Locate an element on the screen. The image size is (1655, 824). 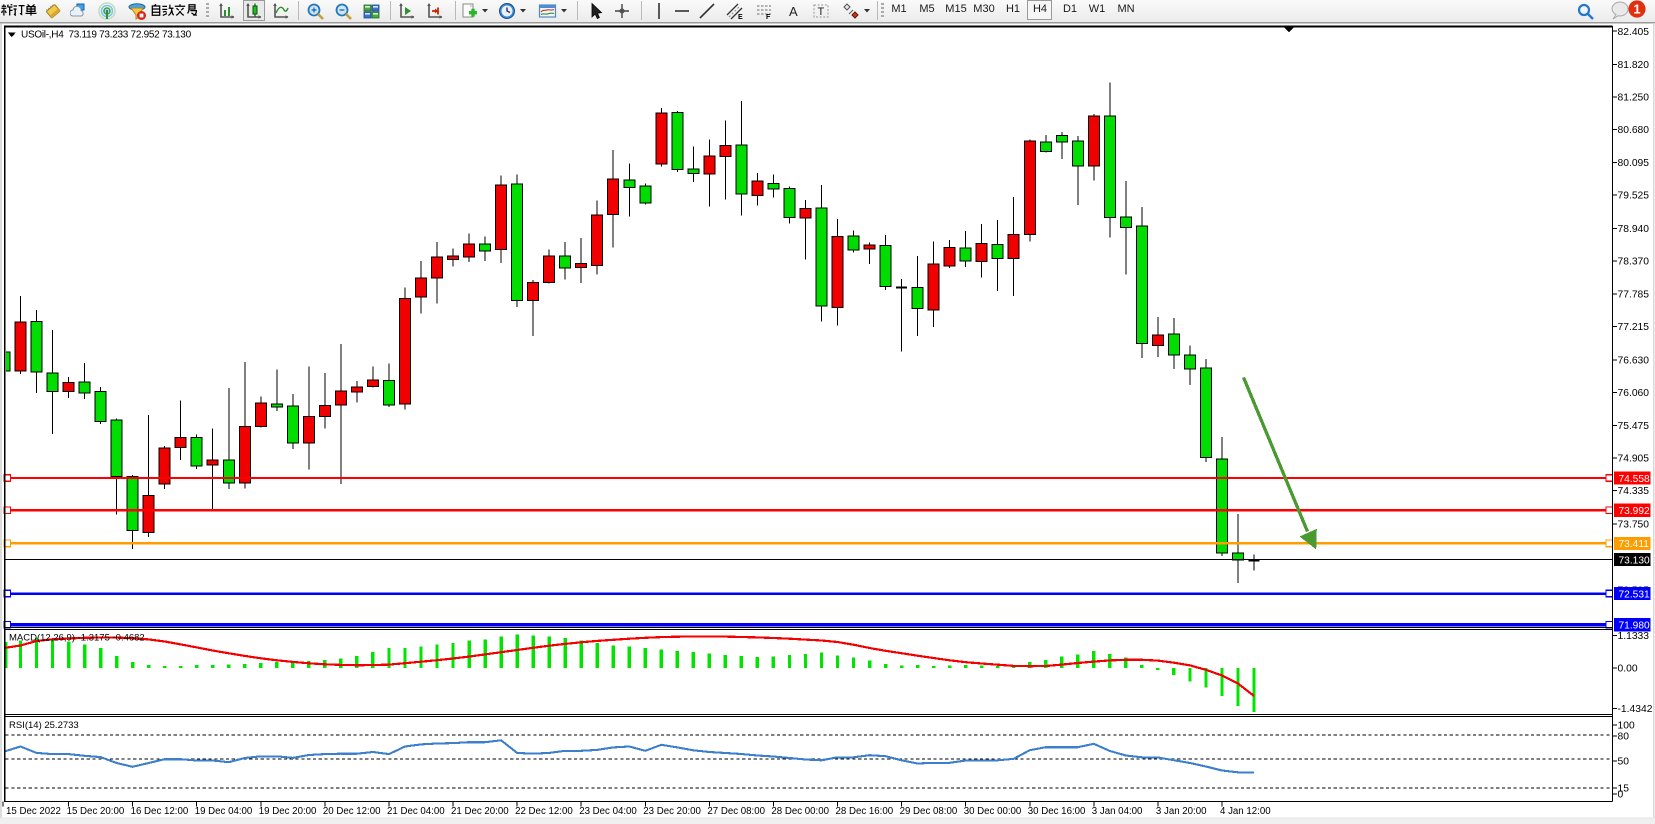
svg-text: 30 Dec 00:00 is located at coordinates (993, 811).